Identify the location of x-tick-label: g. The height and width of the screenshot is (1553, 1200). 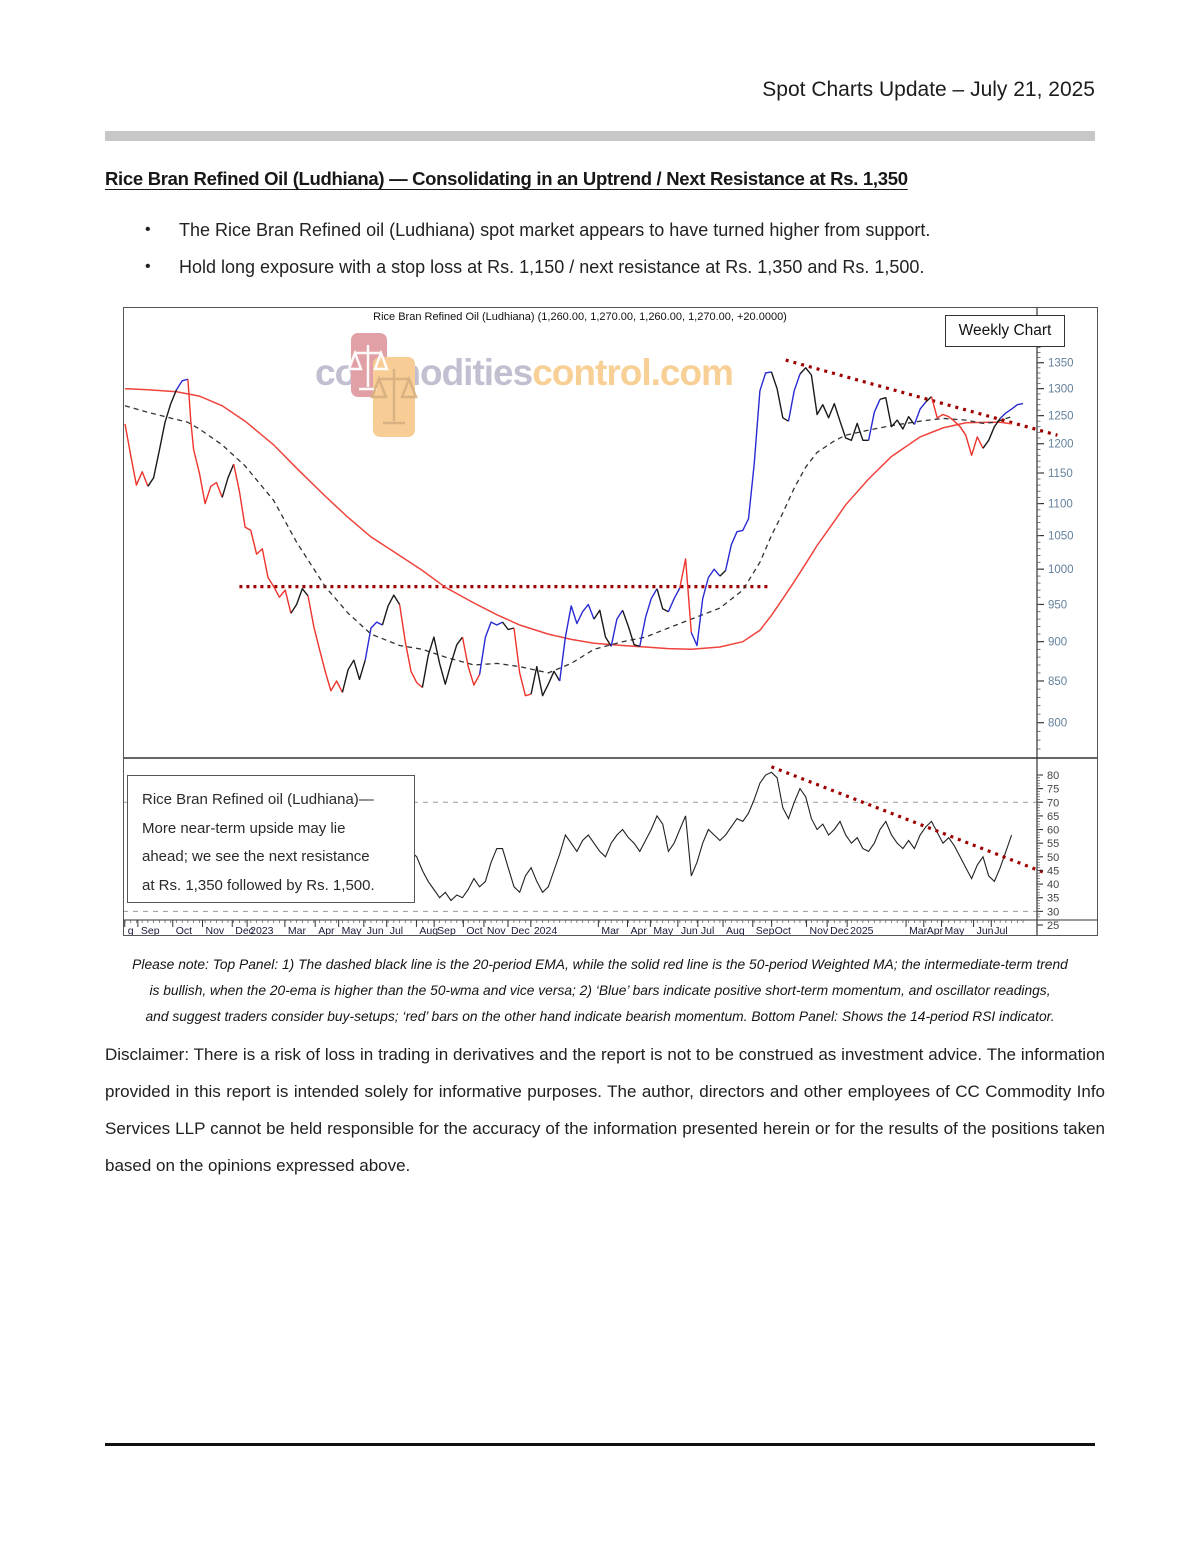
(131, 930).